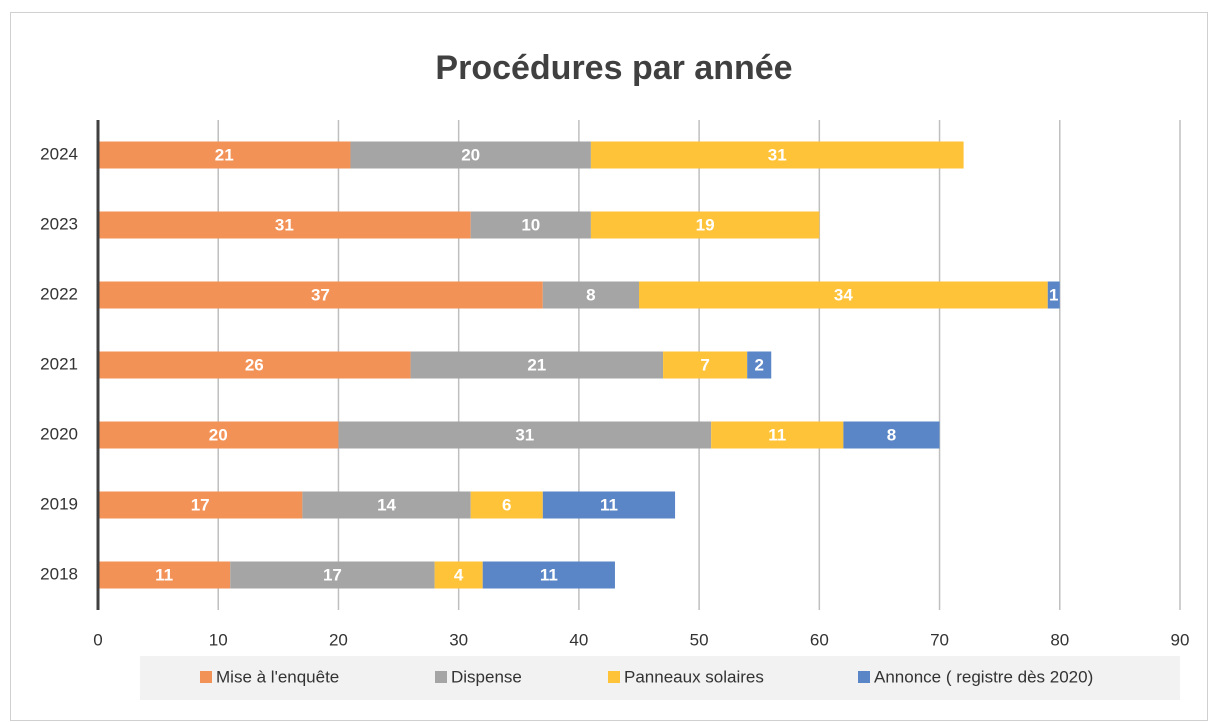  I want to click on x-tick-label: 50, so click(699, 639).